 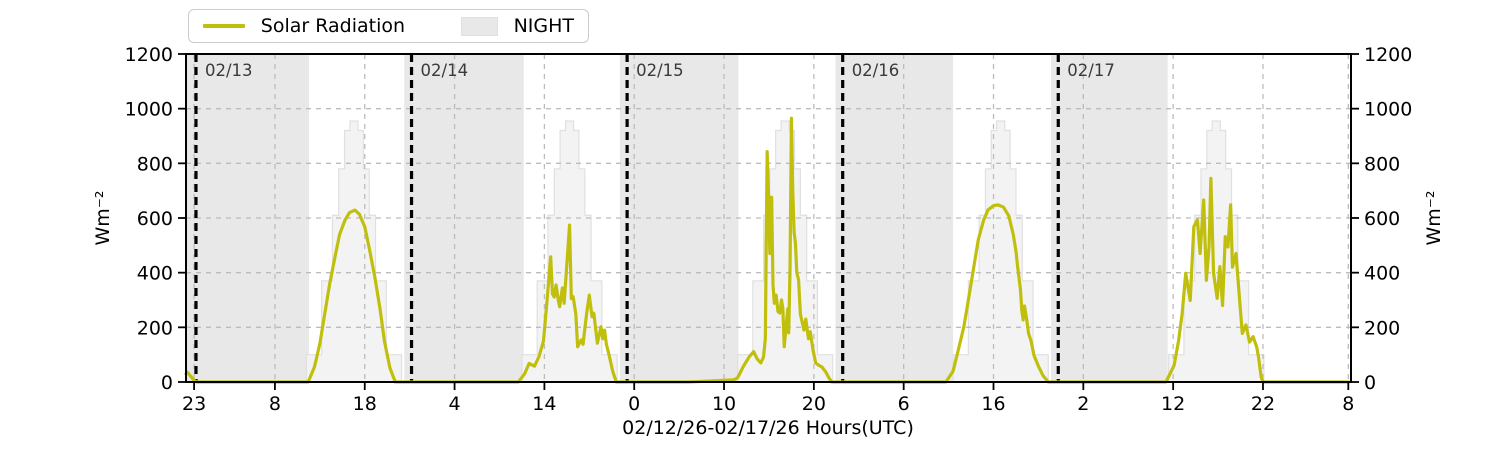 I want to click on x-tick-label: 10, so click(x=724, y=404).